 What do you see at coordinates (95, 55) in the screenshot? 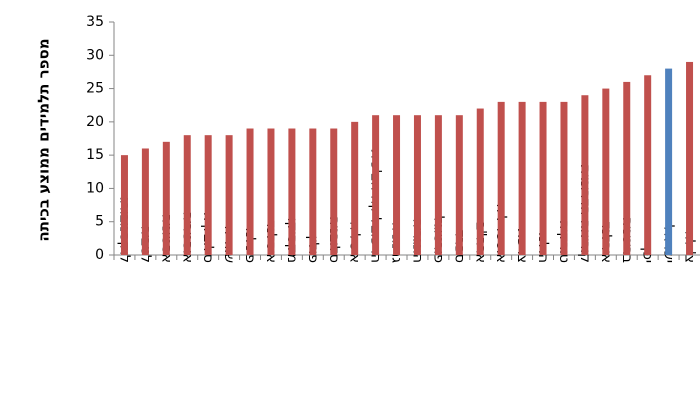
I see `y-tick-label: 30` at bounding box center [95, 55].